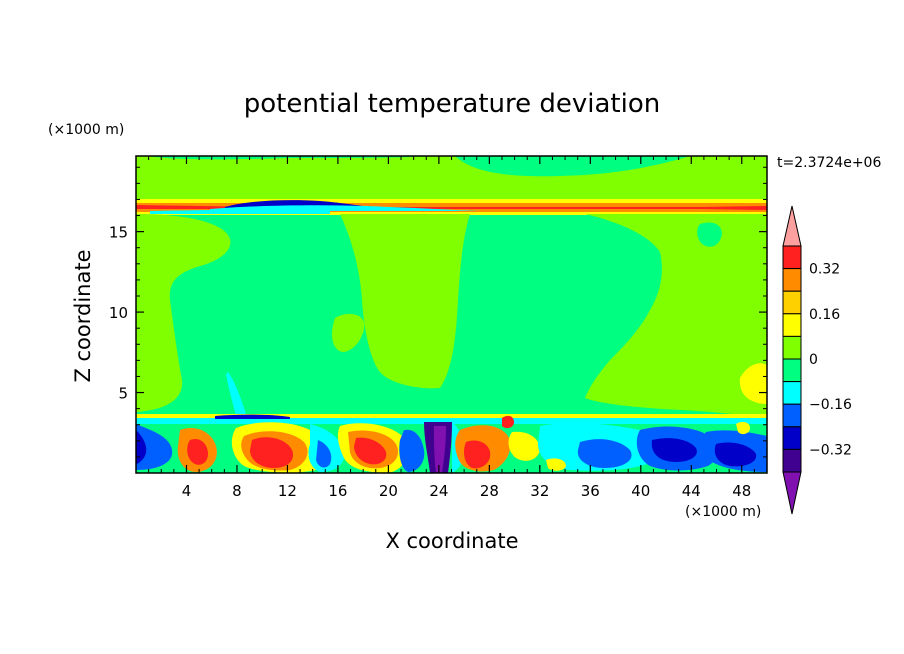 This screenshot has width=904, height=654. Describe the element at coordinates (348, 332) in the screenshot. I see `region-mid-positive-patch` at that location.